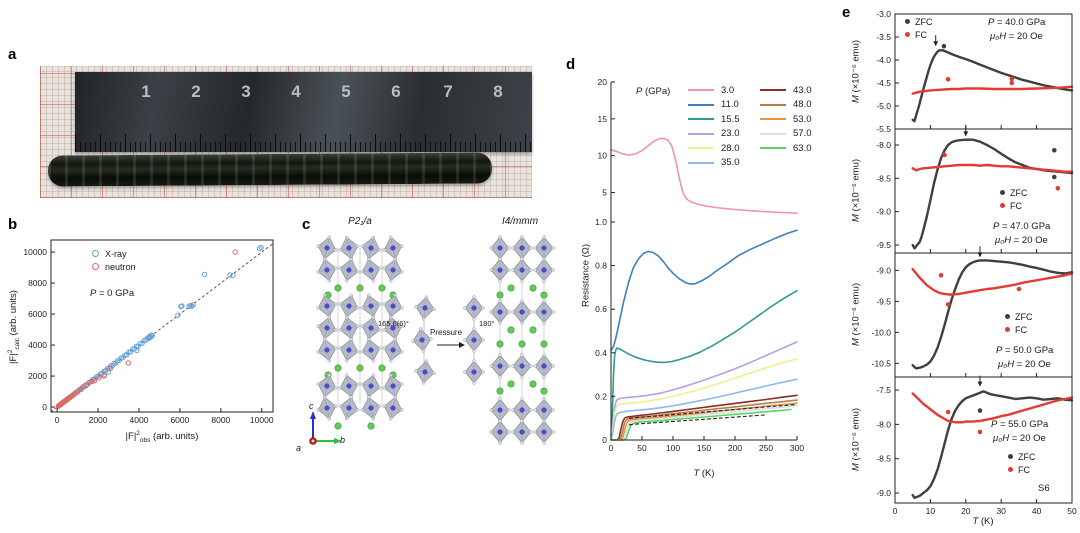 The width and height of the screenshot is (1080, 533). What do you see at coordinates (603, 119) in the screenshot?
I see `y-tick-label: 15` at bounding box center [603, 119].